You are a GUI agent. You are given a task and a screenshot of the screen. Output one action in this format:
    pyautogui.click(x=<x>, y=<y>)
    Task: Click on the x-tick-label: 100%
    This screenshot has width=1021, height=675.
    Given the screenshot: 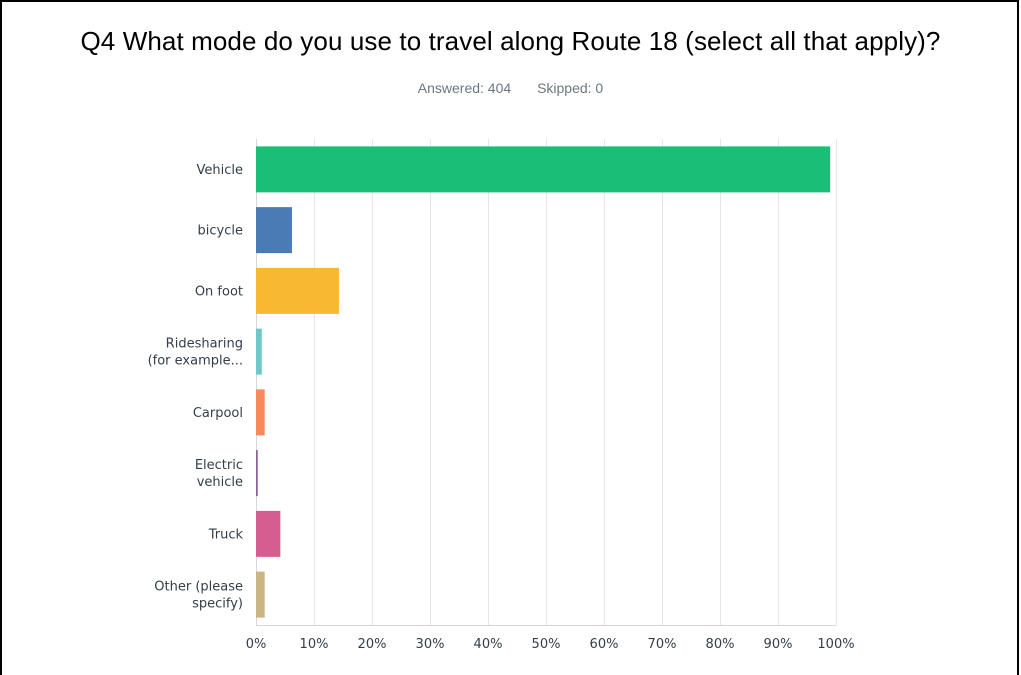 What is the action you would take?
    pyautogui.click(x=835, y=644)
    